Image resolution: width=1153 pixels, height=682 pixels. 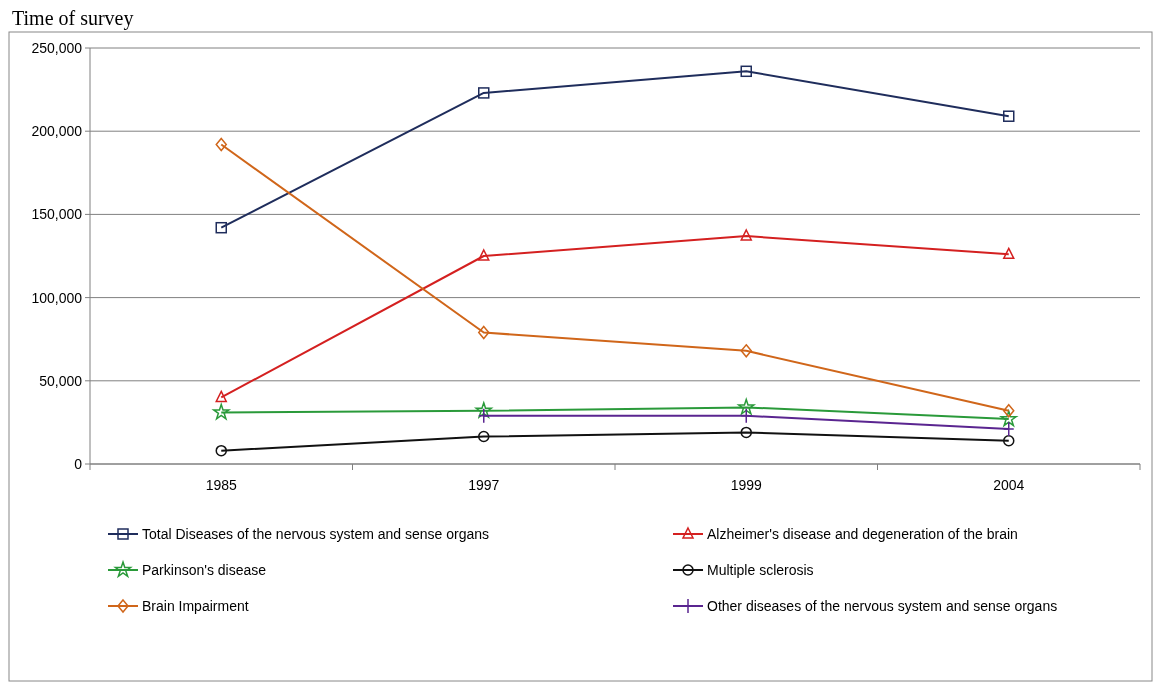 I want to click on y-tick-label: 200,000, so click(x=57, y=131).